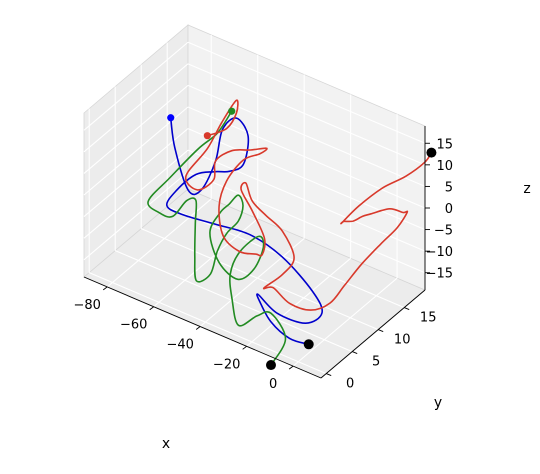  What do you see at coordinates (166, 444) in the screenshot?
I see `x-axis-label: x` at bounding box center [166, 444].